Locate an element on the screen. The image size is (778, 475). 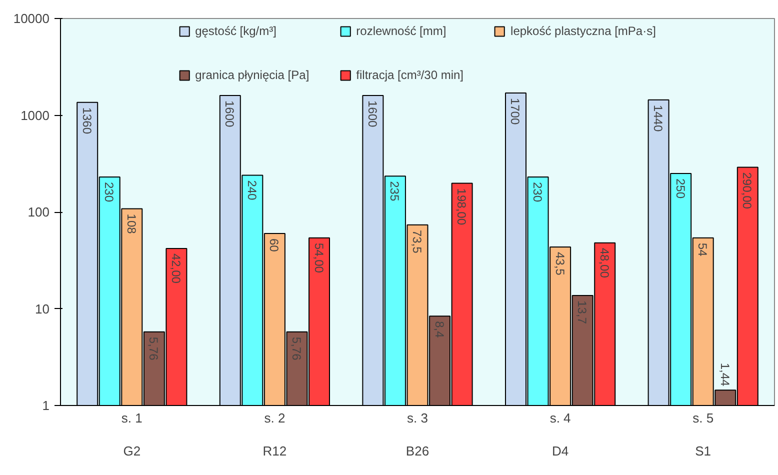
legend-label: granica płynięcia [Pa] is located at coordinates (252, 75).